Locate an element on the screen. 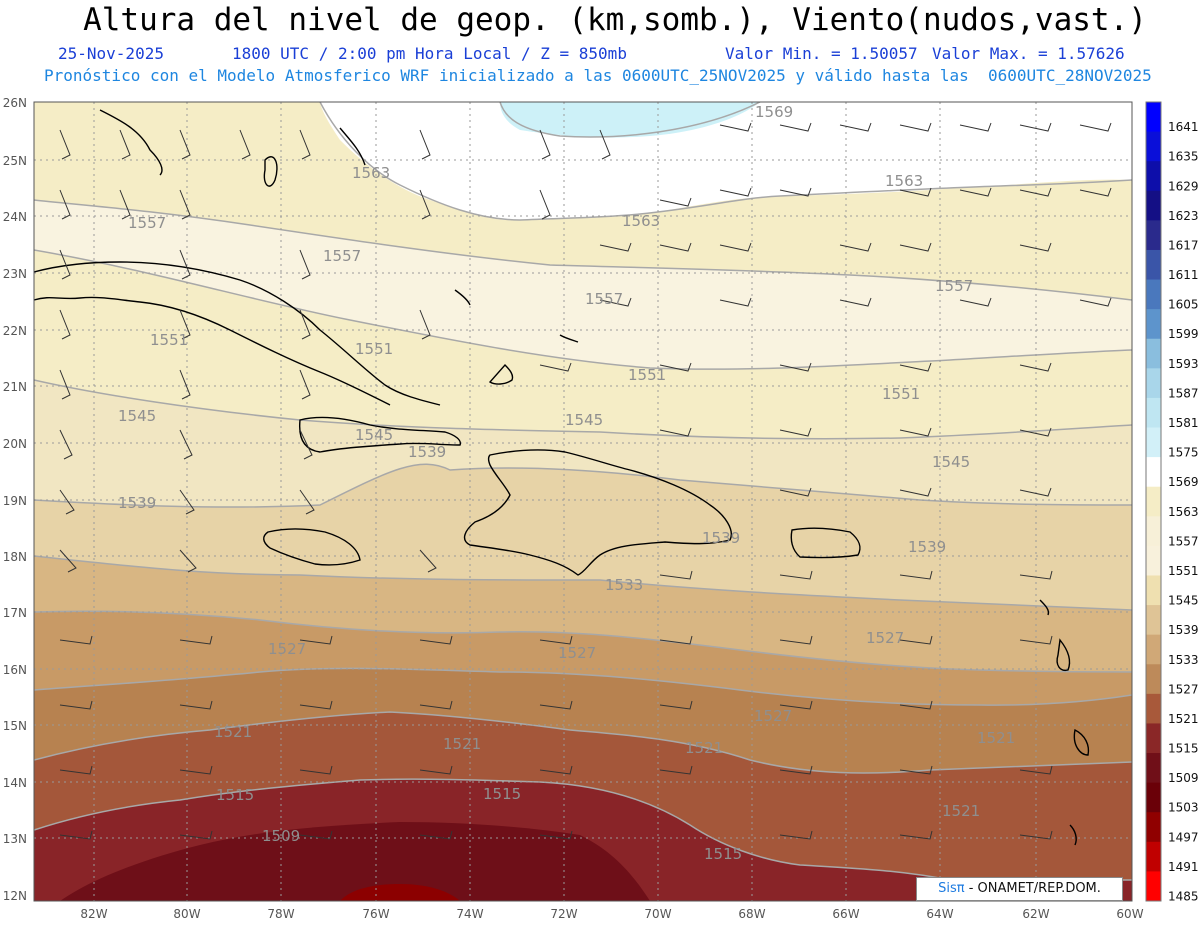 The width and height of the screenshot is (1200, 927). colorbar is located at coordinates (1153, 501).